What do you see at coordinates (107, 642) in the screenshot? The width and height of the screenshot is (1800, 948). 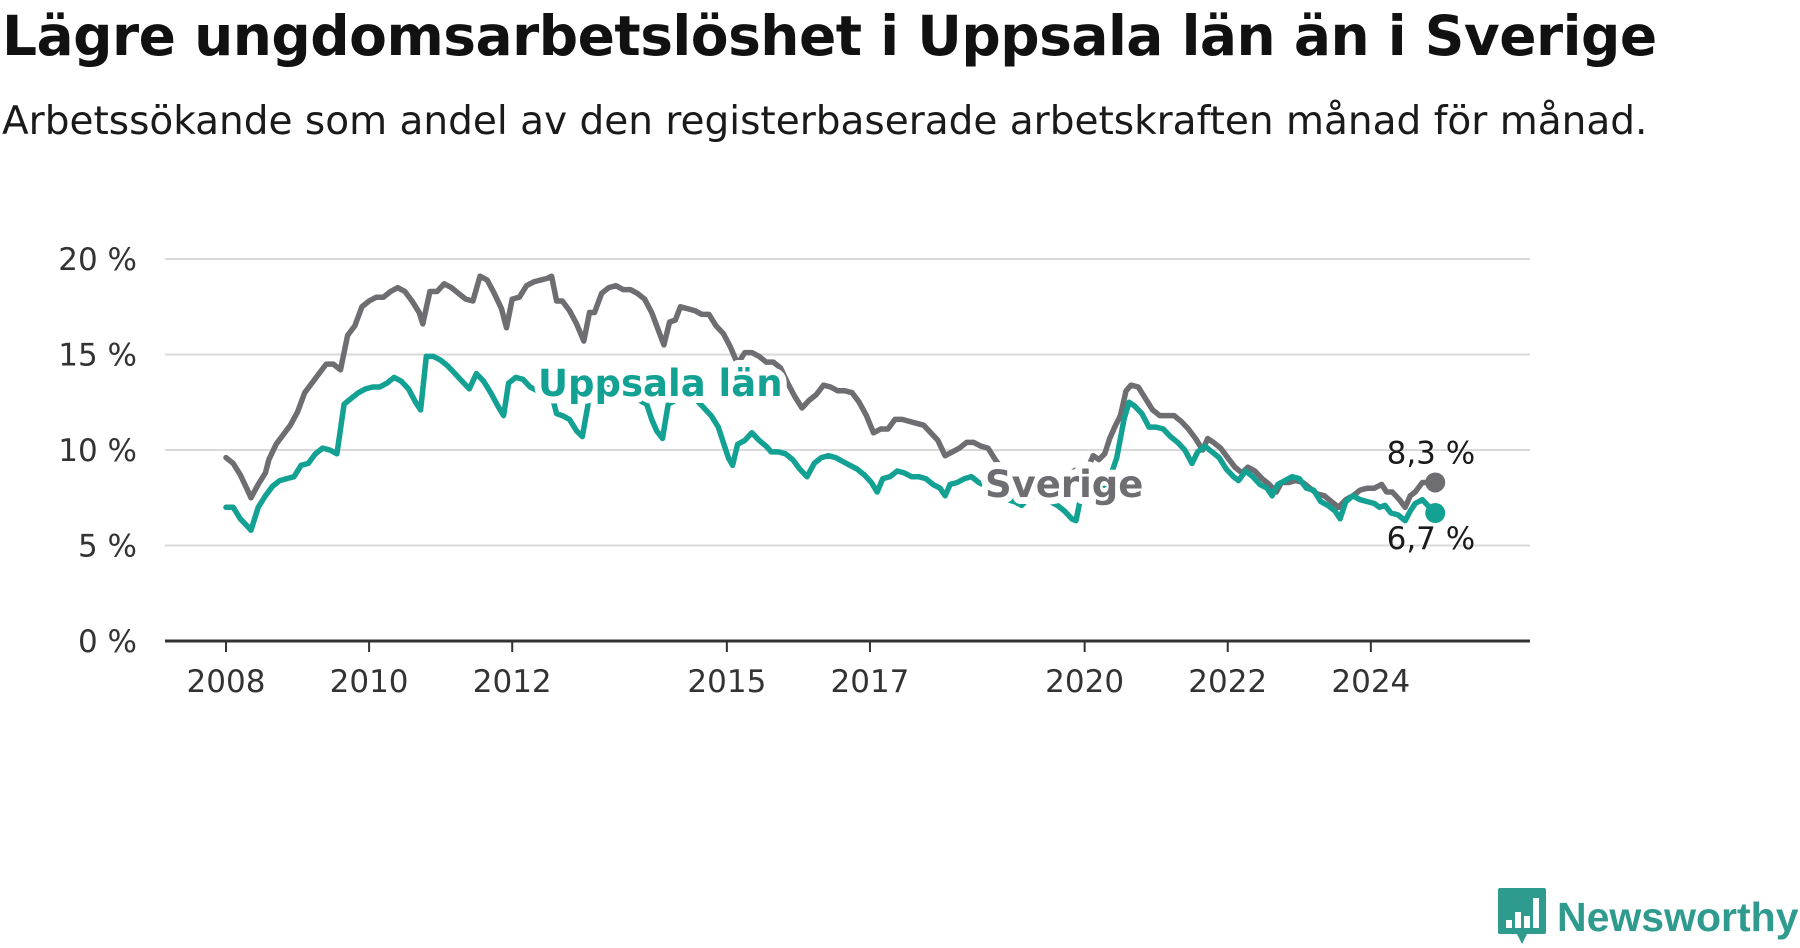 I see `y-tick-label: 0 %` at bounding box center [107, 642].